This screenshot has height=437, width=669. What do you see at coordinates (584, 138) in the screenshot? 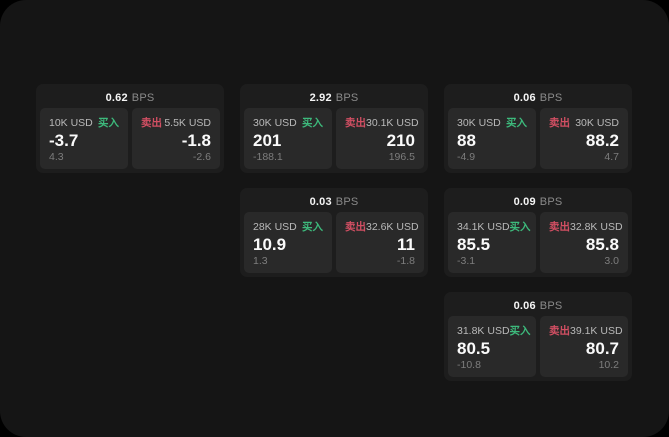
I see `sell-panel: 卖出 30K USD 88.2 4.7` at bounding box center [584, 138].